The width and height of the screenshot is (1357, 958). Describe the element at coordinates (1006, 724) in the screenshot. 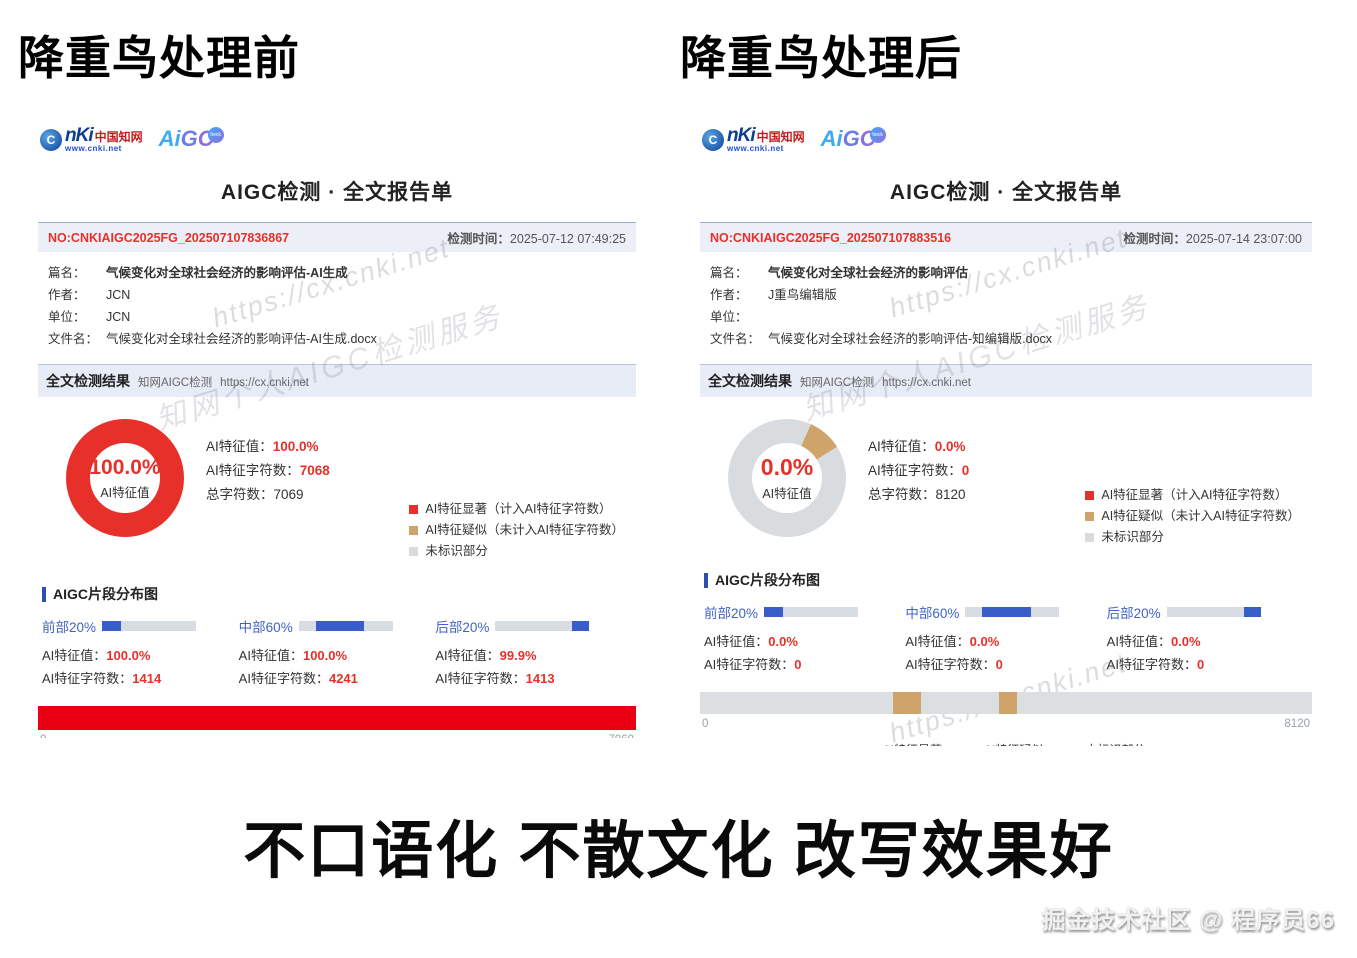

I see `distribution-scale: 0 8120` at that location.